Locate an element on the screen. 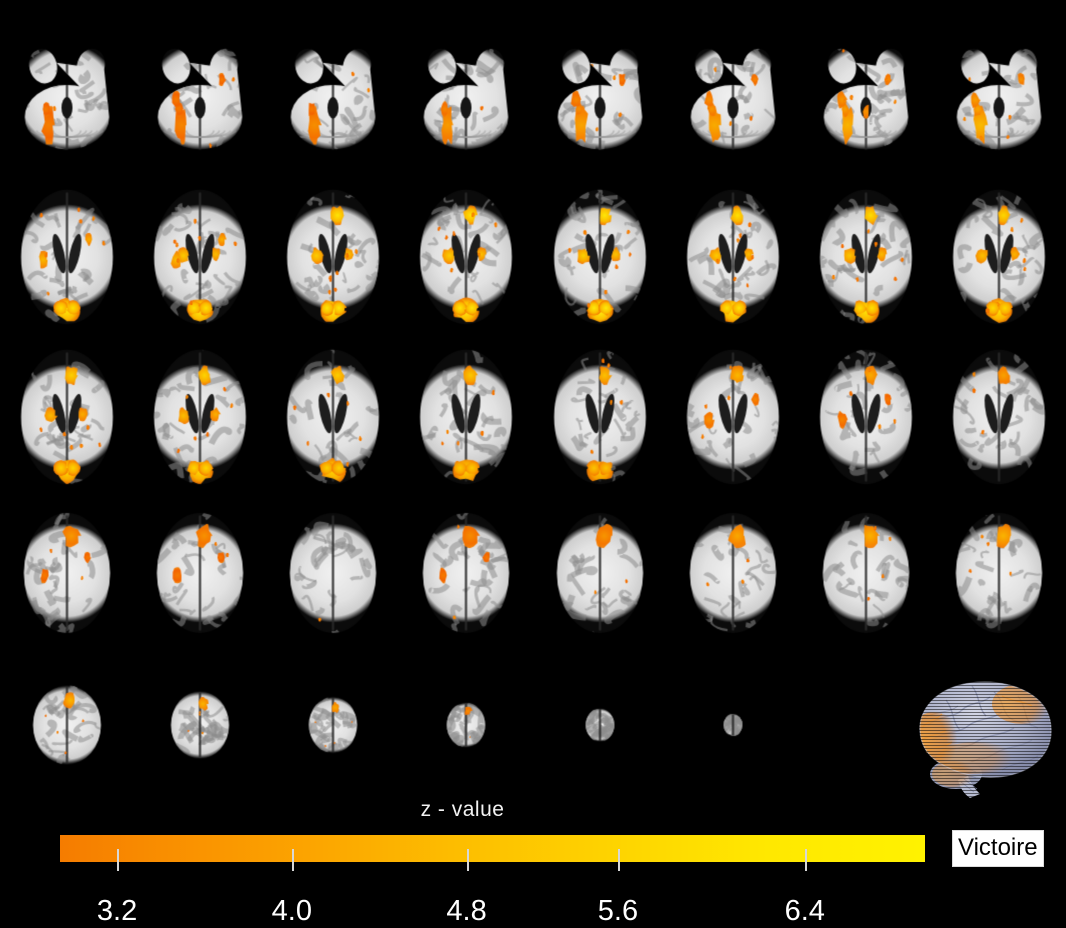  colorbar-tick-label: 4.0 is located at coordinates (291, 911).